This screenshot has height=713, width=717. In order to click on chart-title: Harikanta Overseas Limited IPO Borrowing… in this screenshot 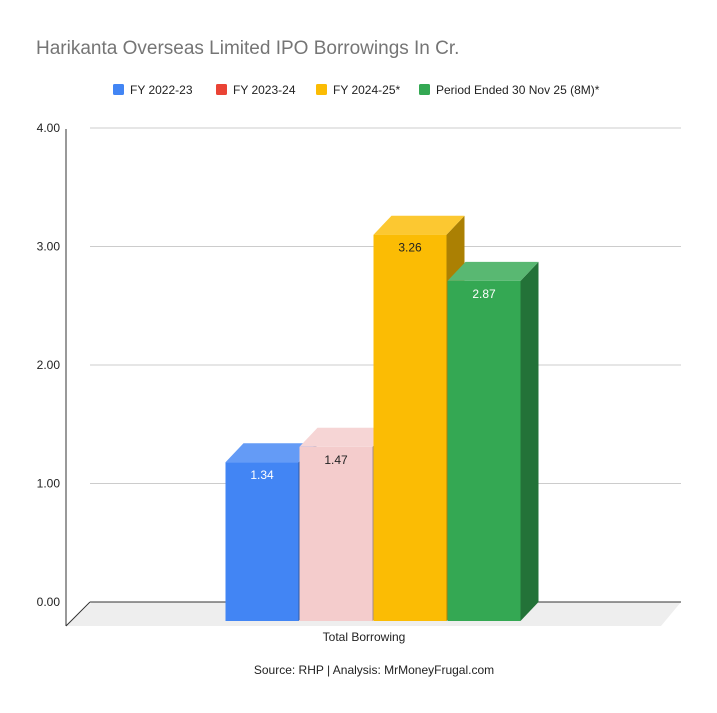, I will do `click(247, 48)`.